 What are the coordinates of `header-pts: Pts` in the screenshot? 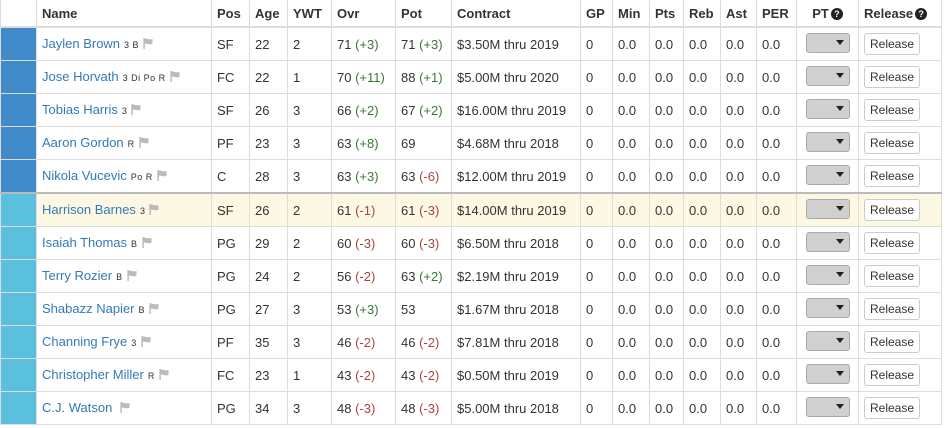 It's located at (666, 14).